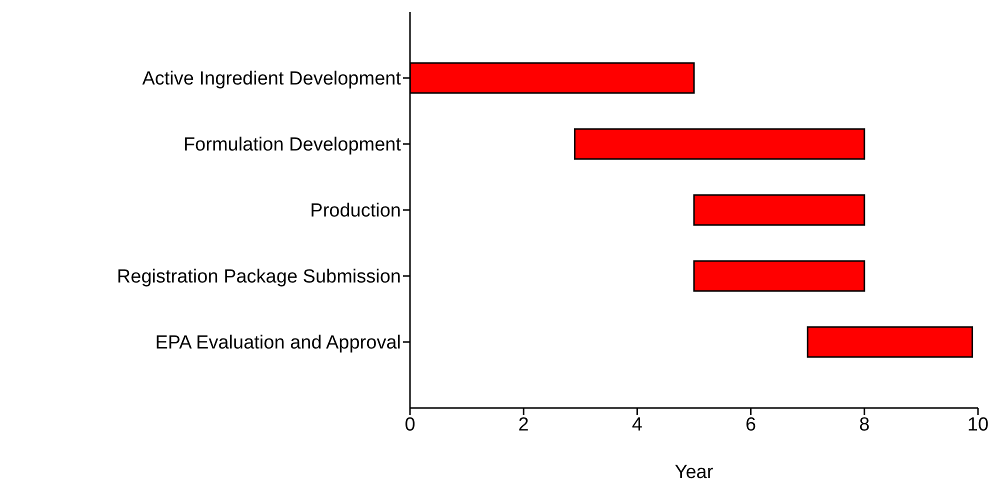 The height and width of the screenshot is (497, 998). What do you see at coordinates (258, 277) in the screenshot?
I see `y-tick-label: Registration Package Submission` at bounding box center [258, 277].